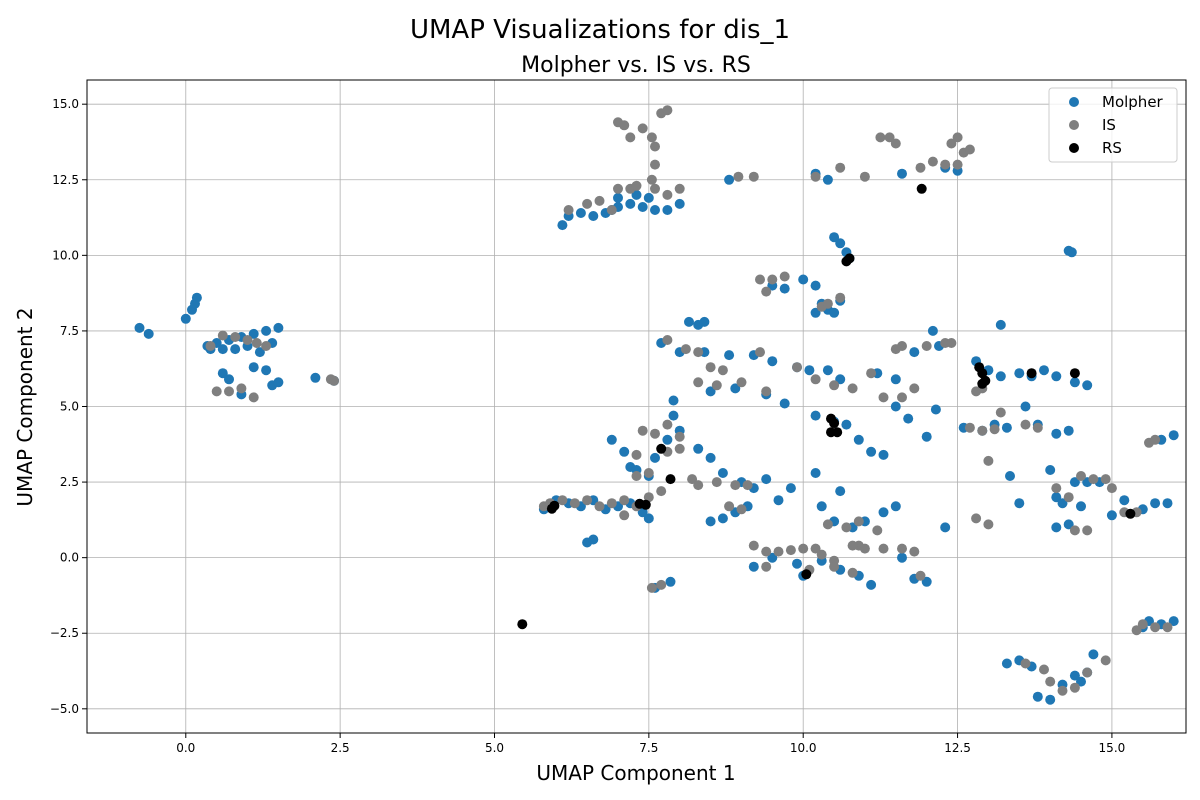 The height and width of the screenshot is (800, 1200). Describe the element at coordinates (494, 748) in the screenshot. I see `x-tick-label: 5.0` at that location.